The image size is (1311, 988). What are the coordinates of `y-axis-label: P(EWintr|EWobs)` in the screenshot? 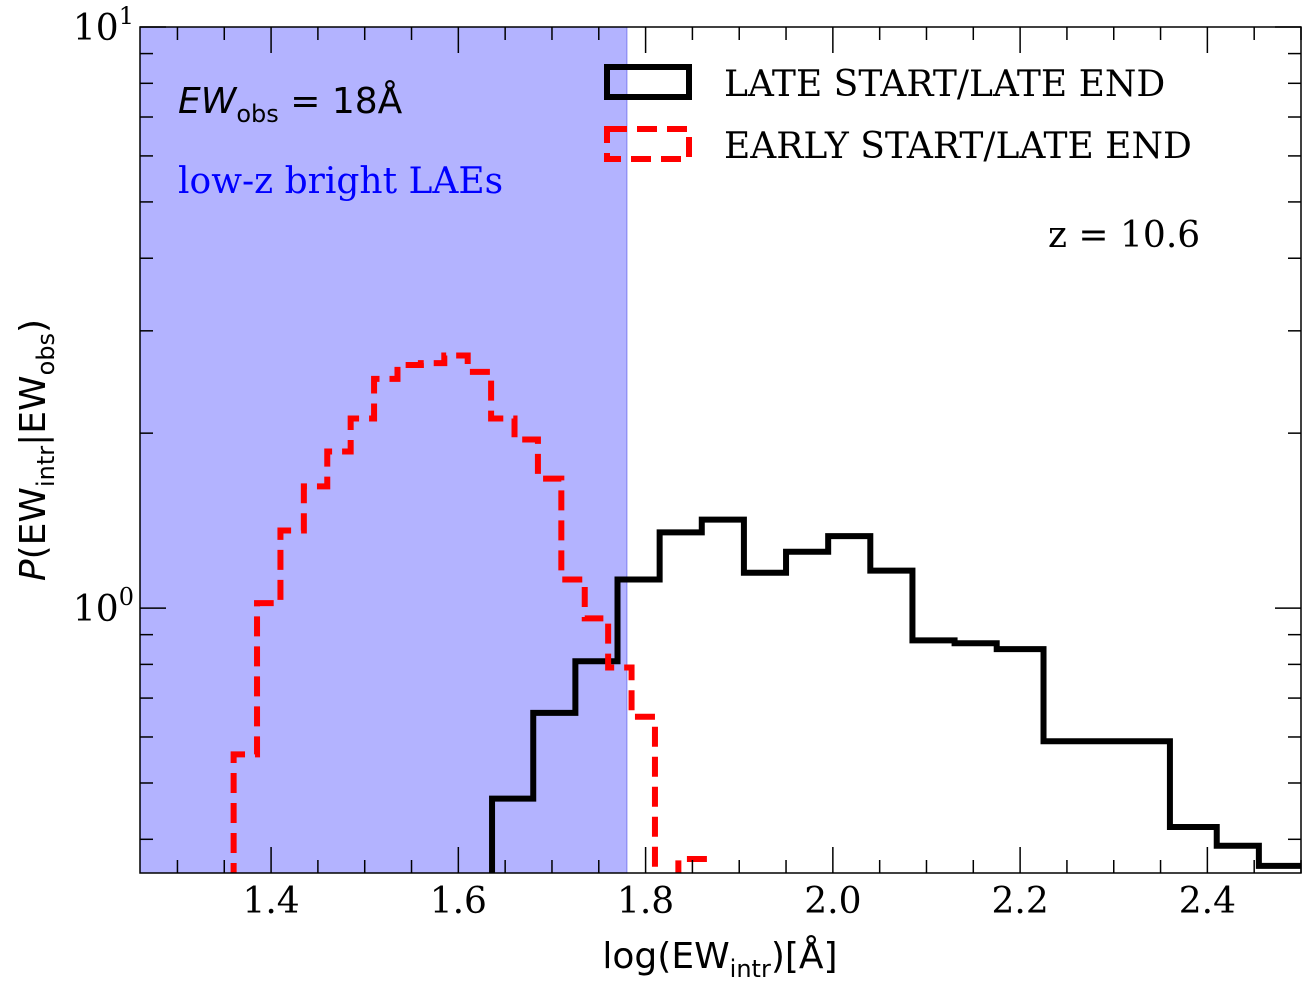 It's located at (36, 450).